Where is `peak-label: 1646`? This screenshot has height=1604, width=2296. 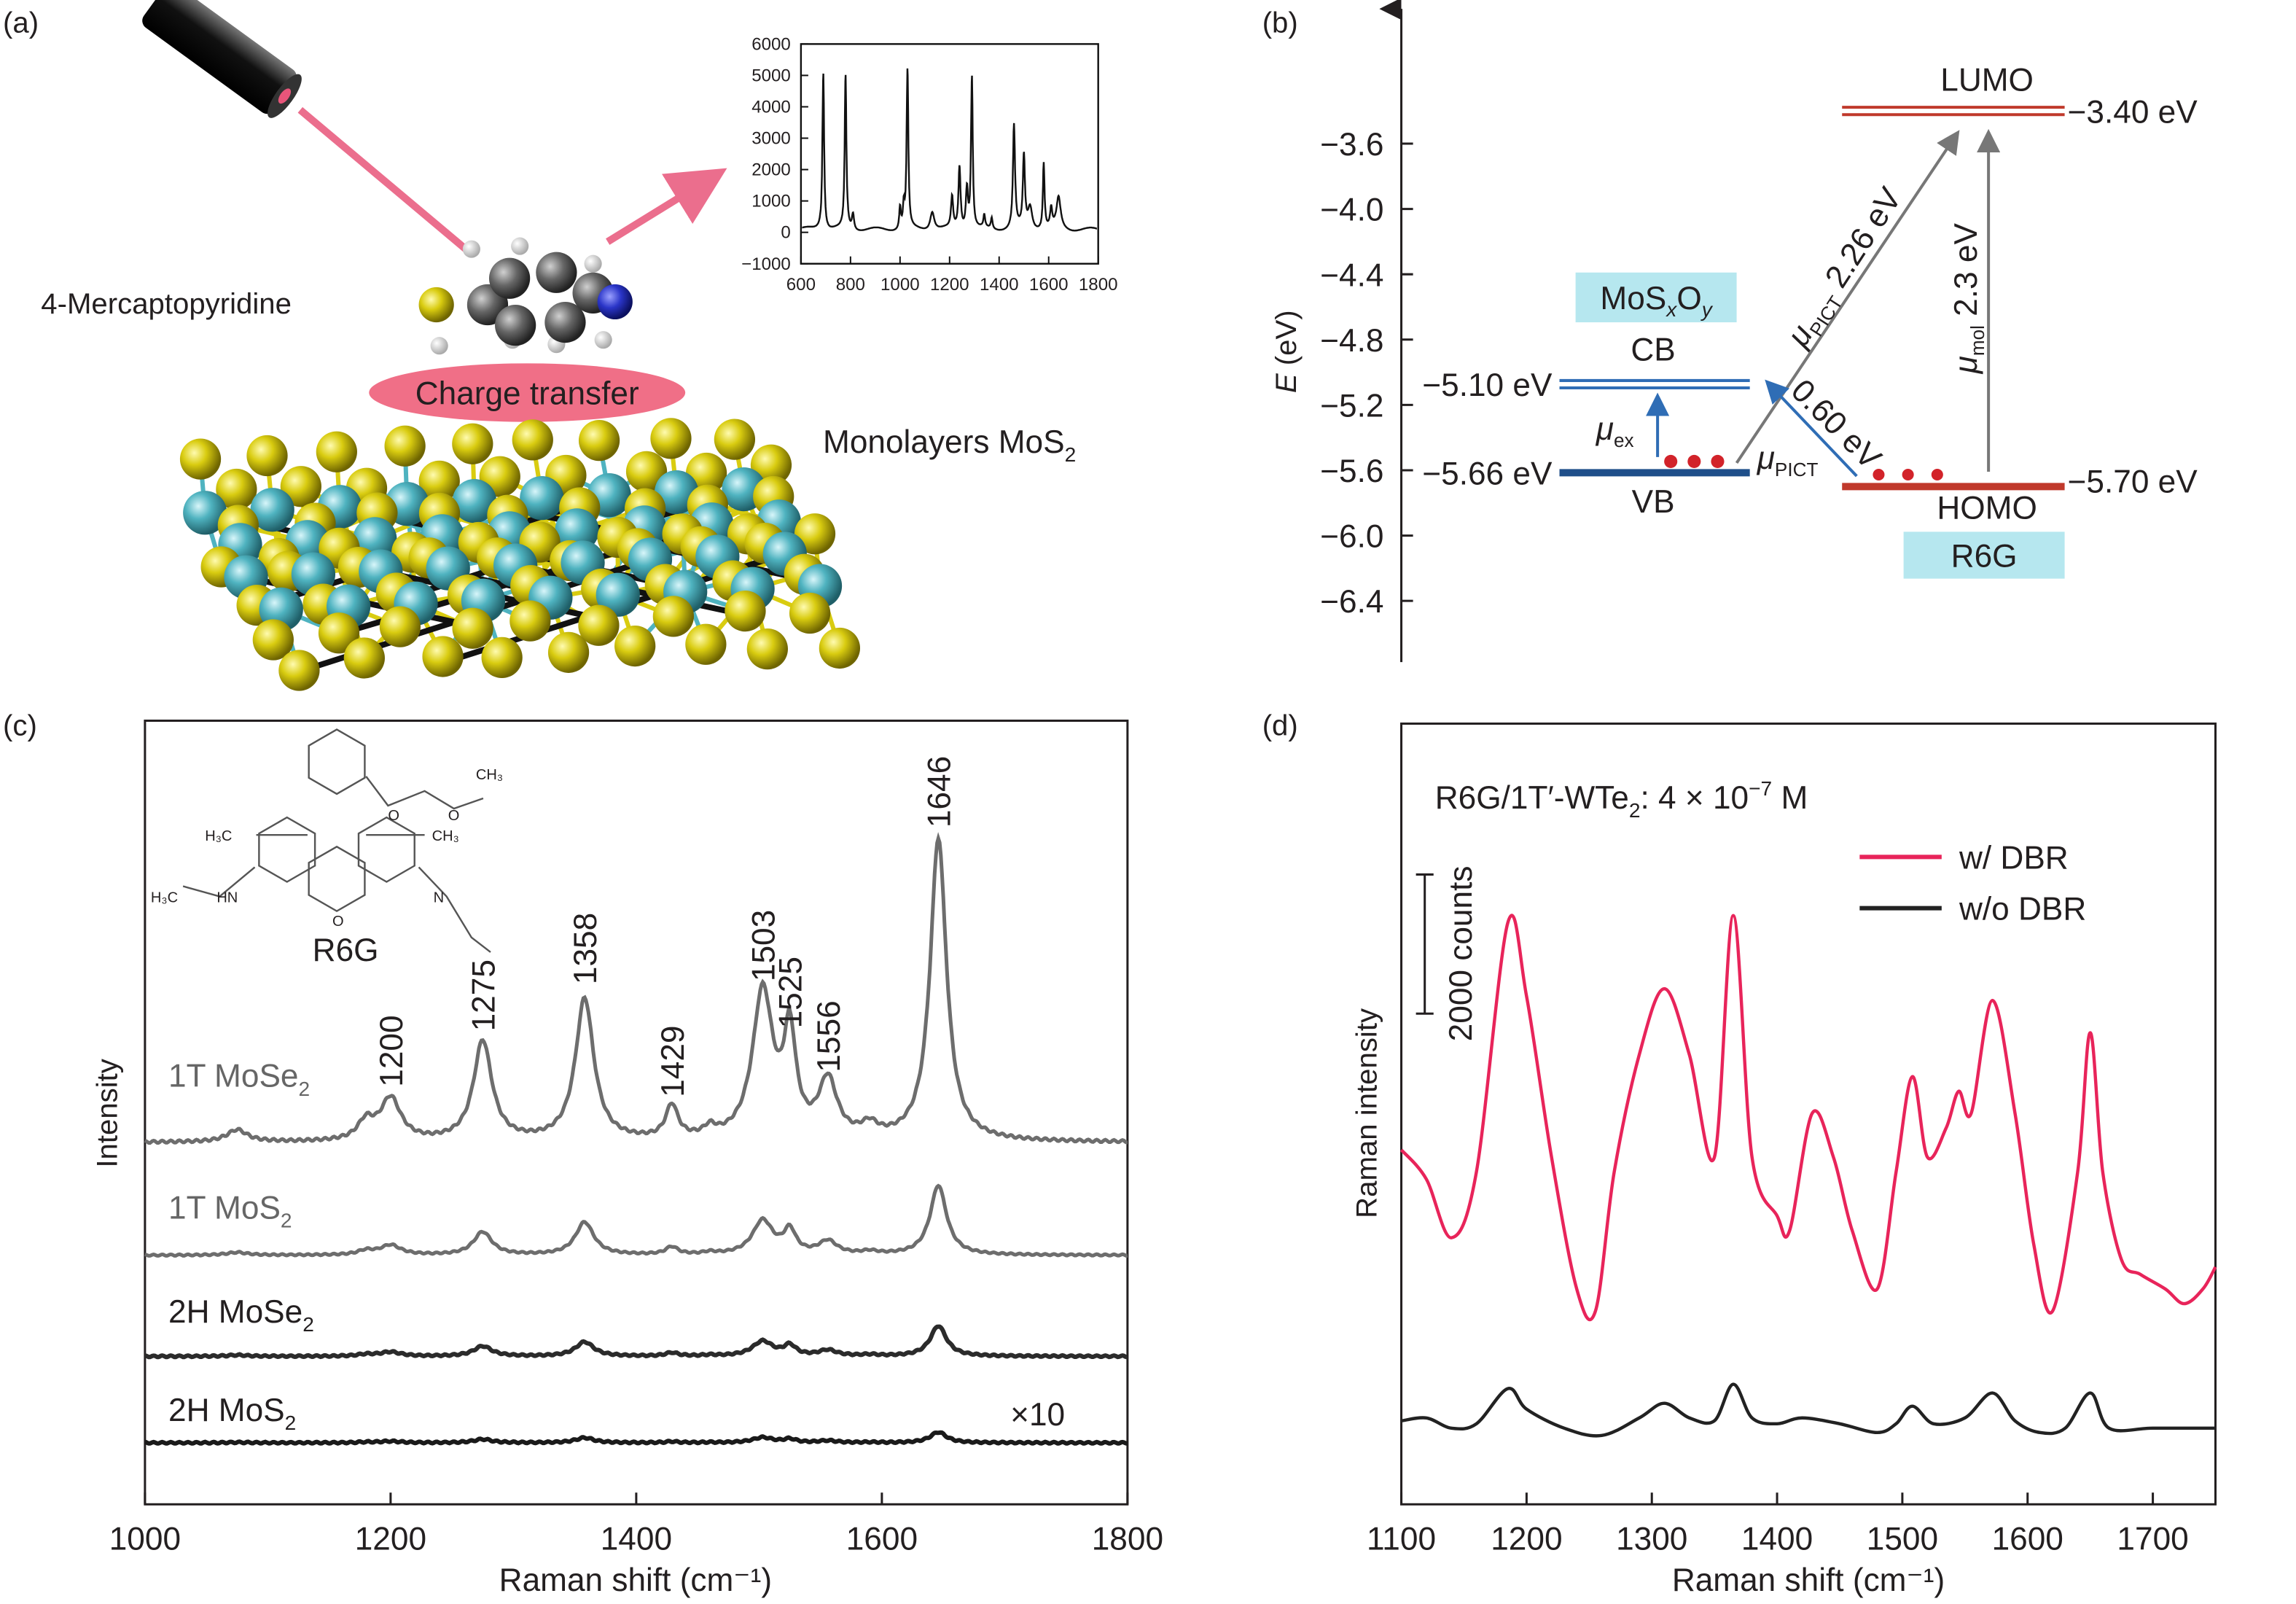
peak-label: 1646 is located at coordinates (939, 792).